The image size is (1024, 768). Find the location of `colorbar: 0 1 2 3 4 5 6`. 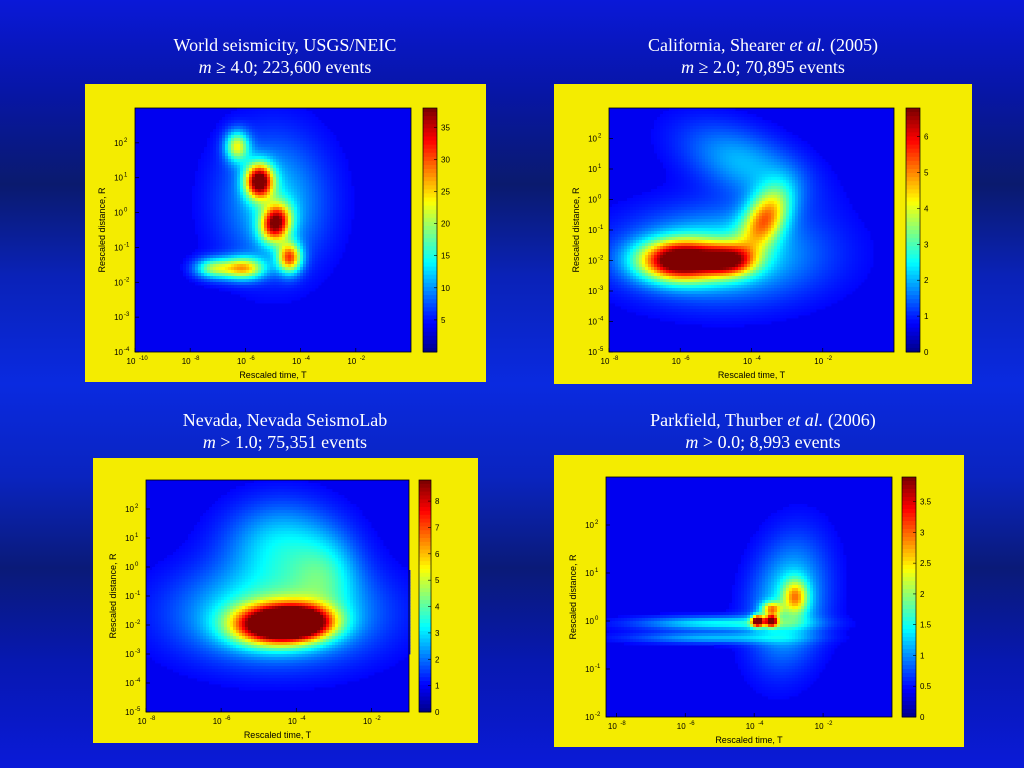

colorbar: 0 1 2 3 4 5 6 is located at coordinates (917, 232).